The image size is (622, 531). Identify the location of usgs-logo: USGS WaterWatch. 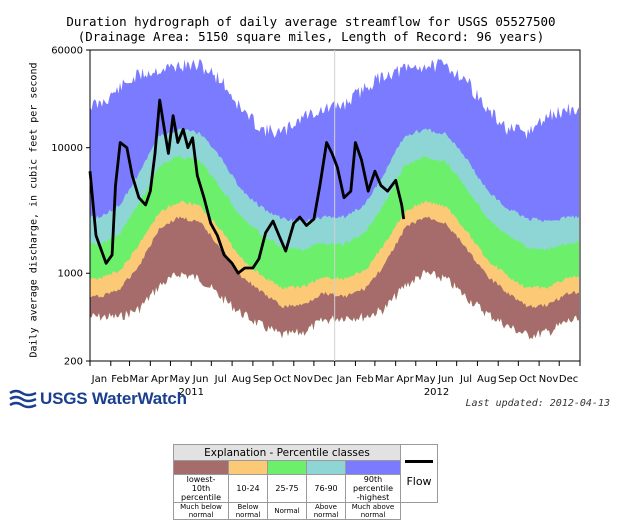
(97, 399).